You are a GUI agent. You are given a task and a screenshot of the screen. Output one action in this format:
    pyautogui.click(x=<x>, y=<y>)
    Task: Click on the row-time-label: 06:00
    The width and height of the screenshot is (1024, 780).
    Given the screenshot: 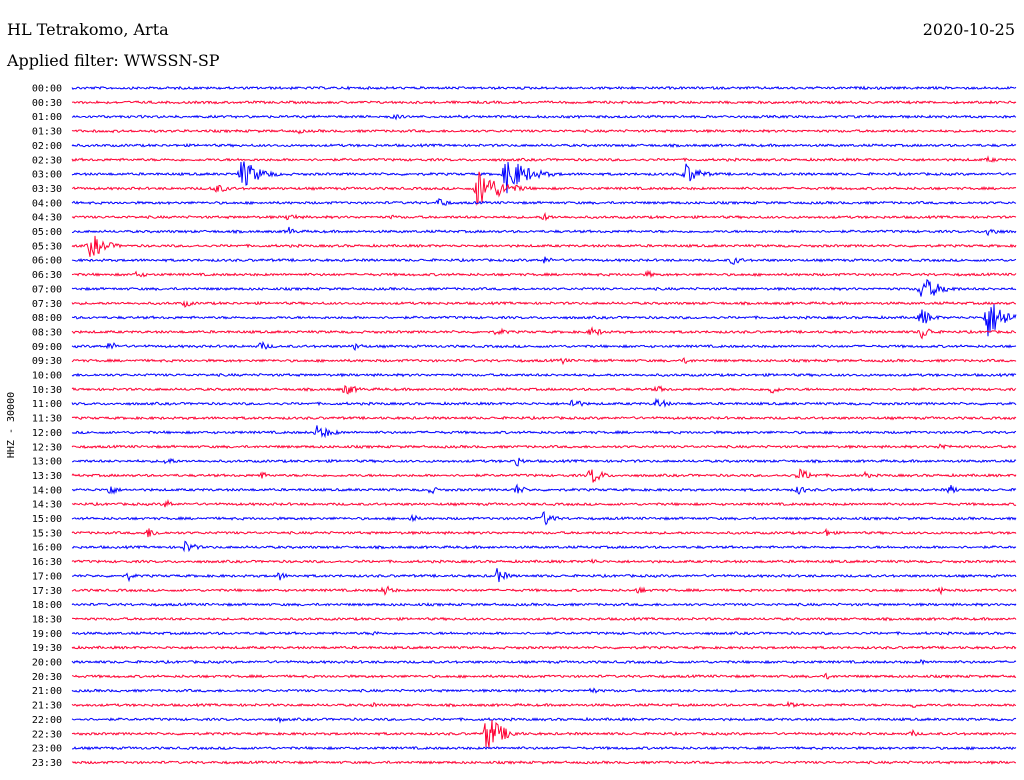 What is the action you would take?
    pyautogui.click(x=47, y=261)
    